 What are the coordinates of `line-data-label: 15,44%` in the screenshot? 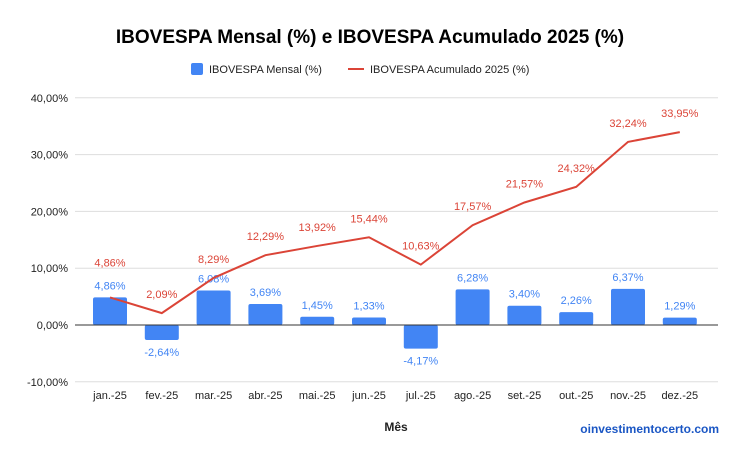 It's located at (369, 219).